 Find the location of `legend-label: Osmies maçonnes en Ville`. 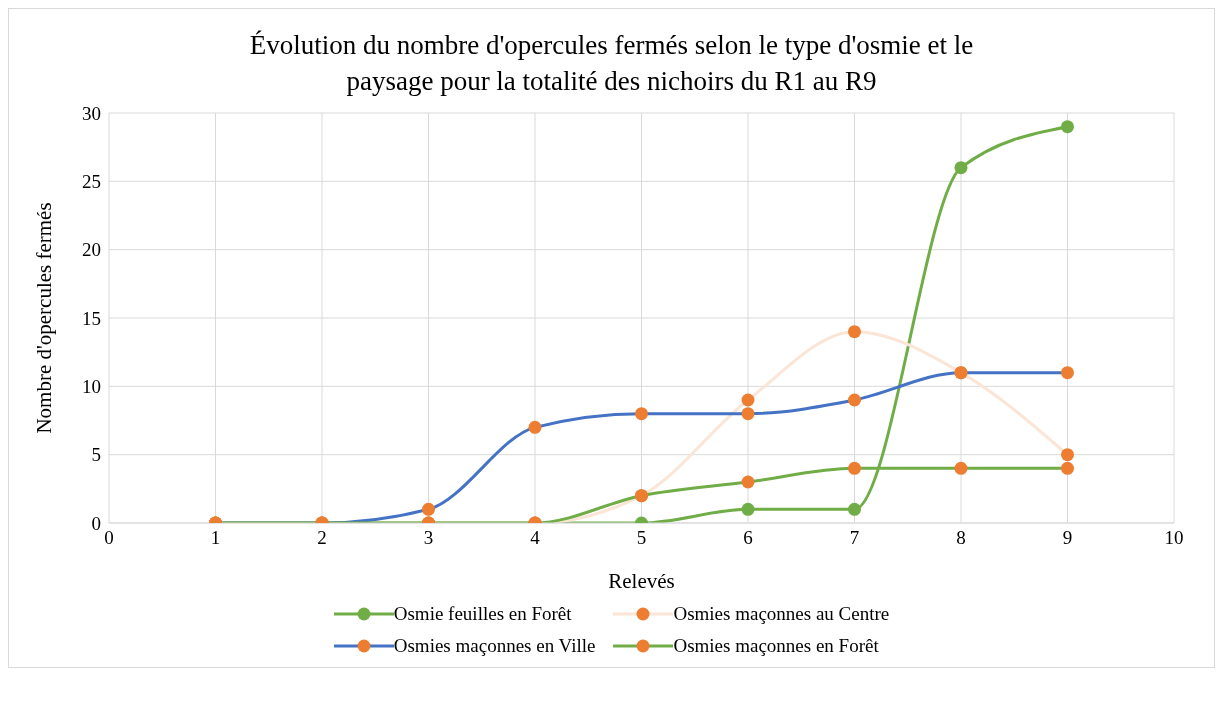

legend-label: Osmies maçonnes en Ville is located at coordinates (494, 646).